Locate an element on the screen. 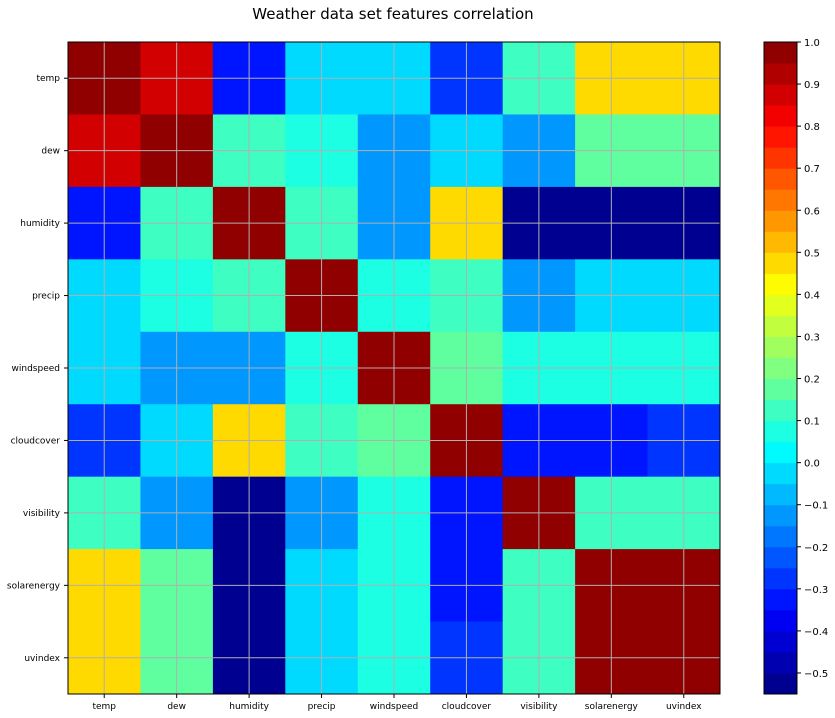 This screenshot has height=718, width=835. colorbar-tick-label: 0.4 is located at coordinates (812, 295).